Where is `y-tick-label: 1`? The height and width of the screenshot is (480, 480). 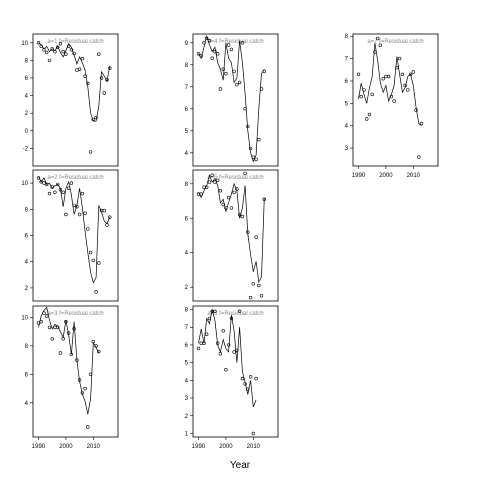
y-tick-label: 1 is located at coordinates (187, 434).